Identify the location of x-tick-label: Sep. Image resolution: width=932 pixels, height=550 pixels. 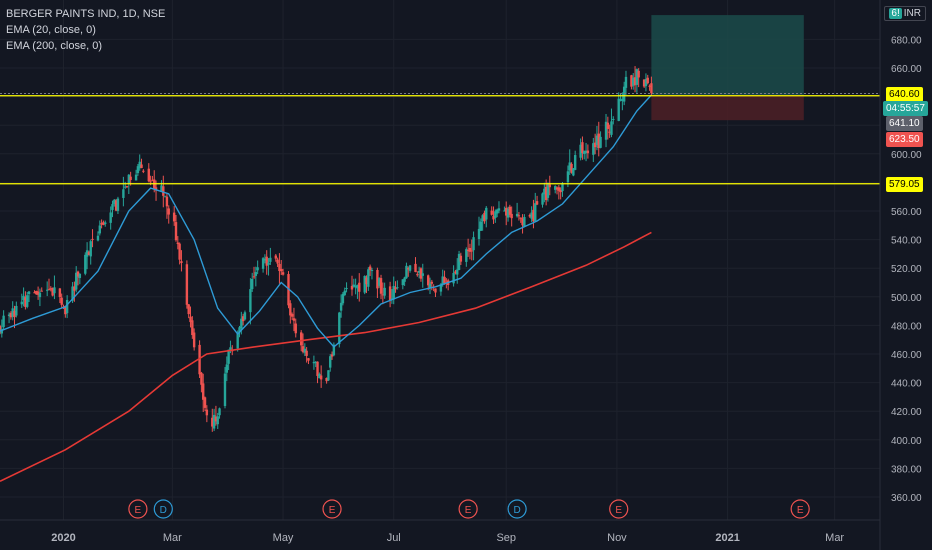
(506, 538).